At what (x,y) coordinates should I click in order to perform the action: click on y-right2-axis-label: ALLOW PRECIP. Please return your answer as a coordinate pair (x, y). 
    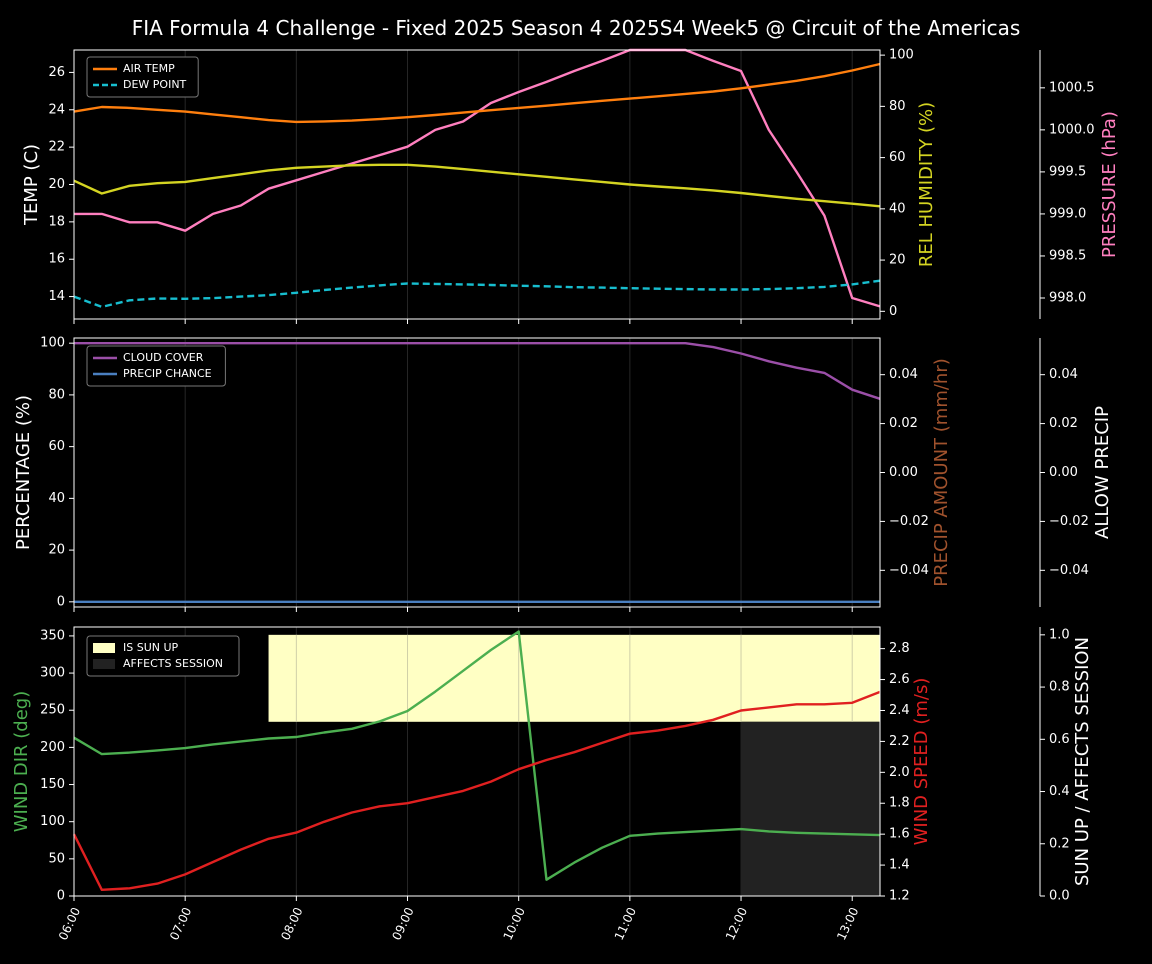
    Looking at the image, I should click on (1102, 472).